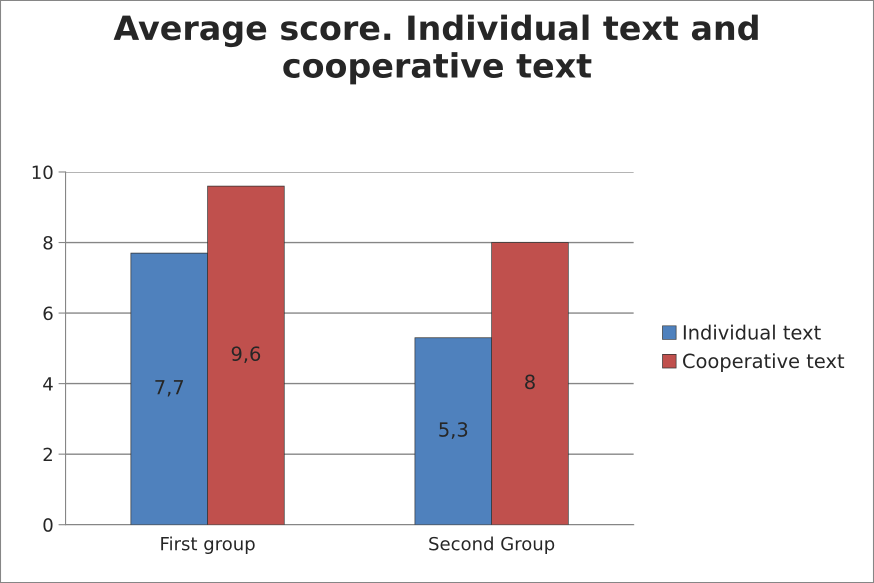 This screenshot has height=583, width=874. What do you see at coordinates (436, 49) in the screenshot?
I see `chart-title: Average score. Individual text and cooperative text` at bounding box center [436, 49].